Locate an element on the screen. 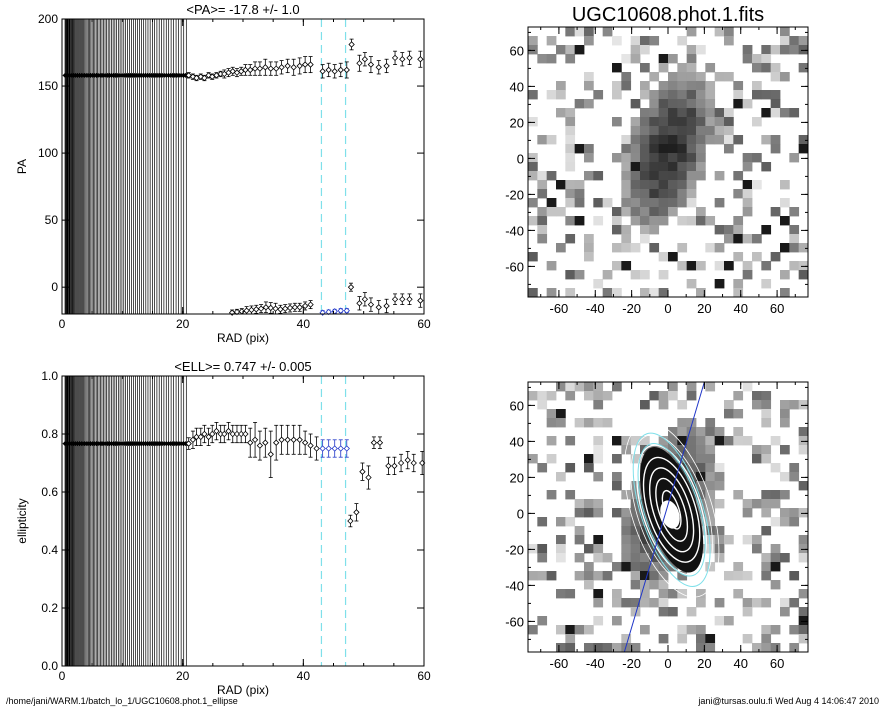  x-tick-label: 60 is located at coordinates (777, 663).